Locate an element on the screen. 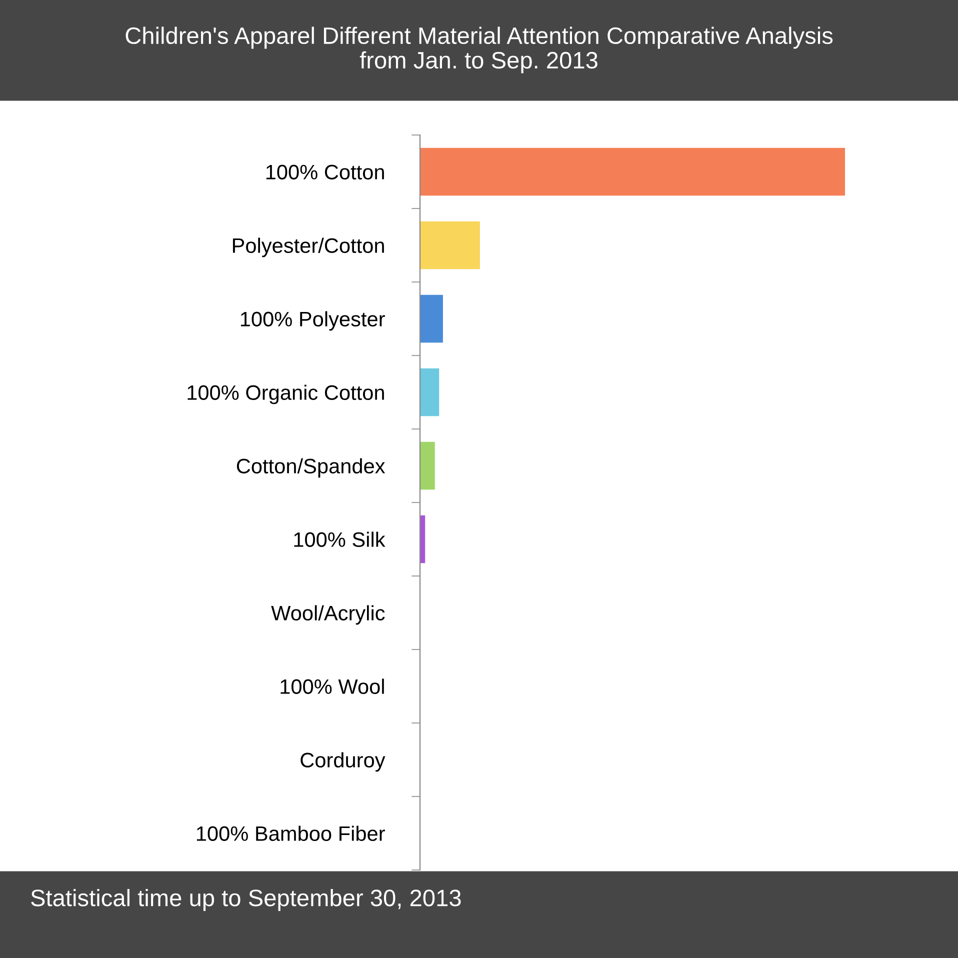 The image size is (958, 958). chart-title: Children's Apparel Different Material Attention Comparative Analysis from Jan. to Sep. 2013 is located at coordinates (479, 50).